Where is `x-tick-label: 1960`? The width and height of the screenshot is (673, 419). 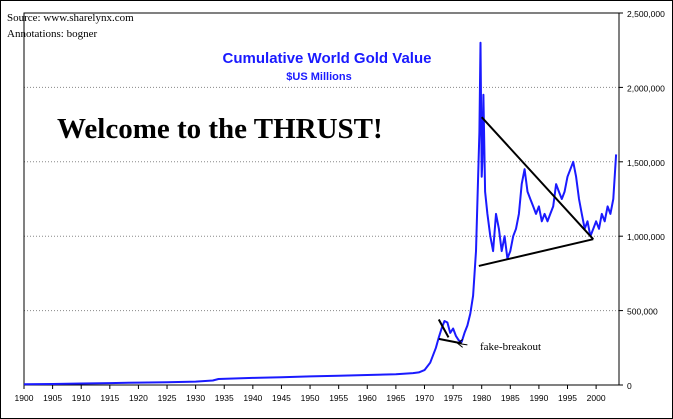
x-tick-label: 1960 is located at coordinates (367, 398).